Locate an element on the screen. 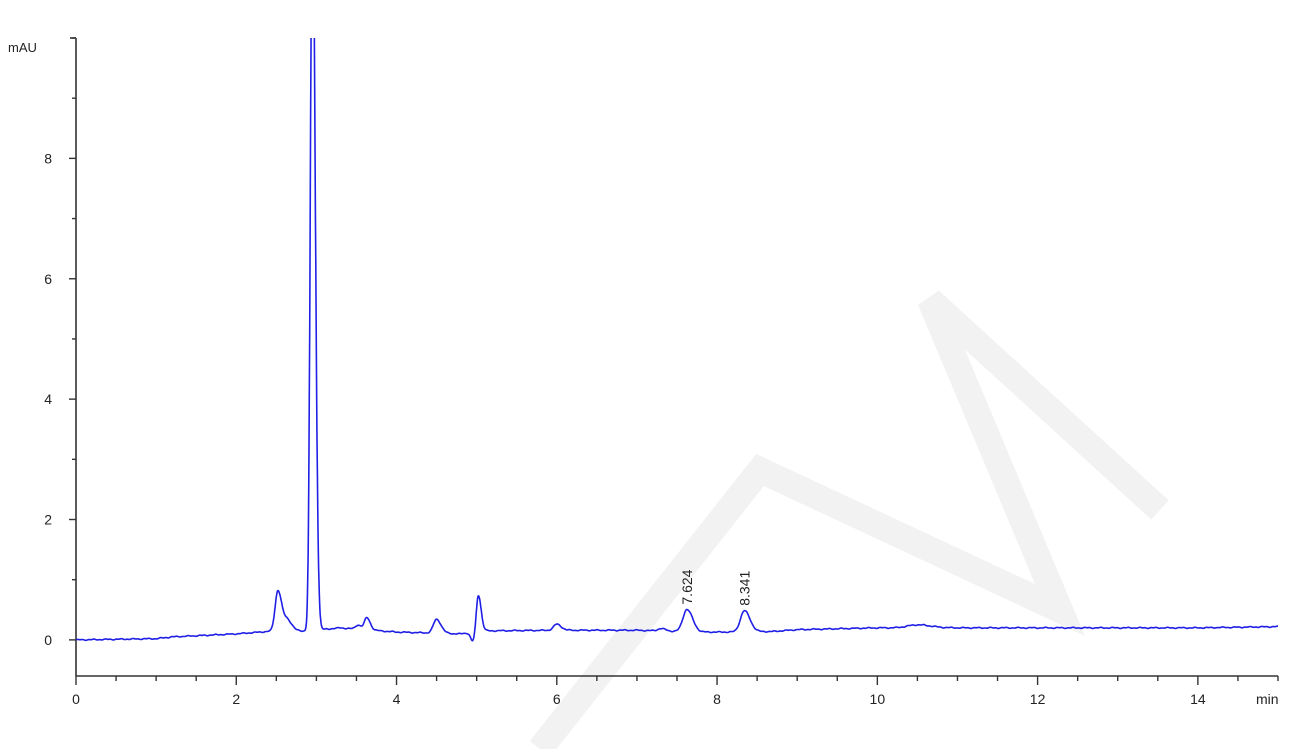 The width and height of the screenshot is (1314, 754). x-axis-label: min is located at coordinates (1267, 699).